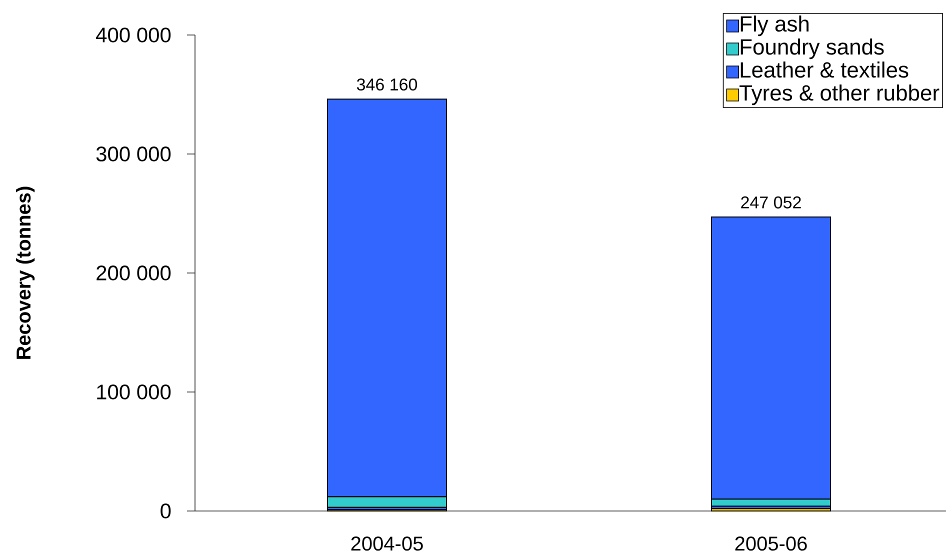 The height and width of the screenshot is (557, 946). I want to click on y-axis-title: Recovery (tonnes), so click(25, 272).